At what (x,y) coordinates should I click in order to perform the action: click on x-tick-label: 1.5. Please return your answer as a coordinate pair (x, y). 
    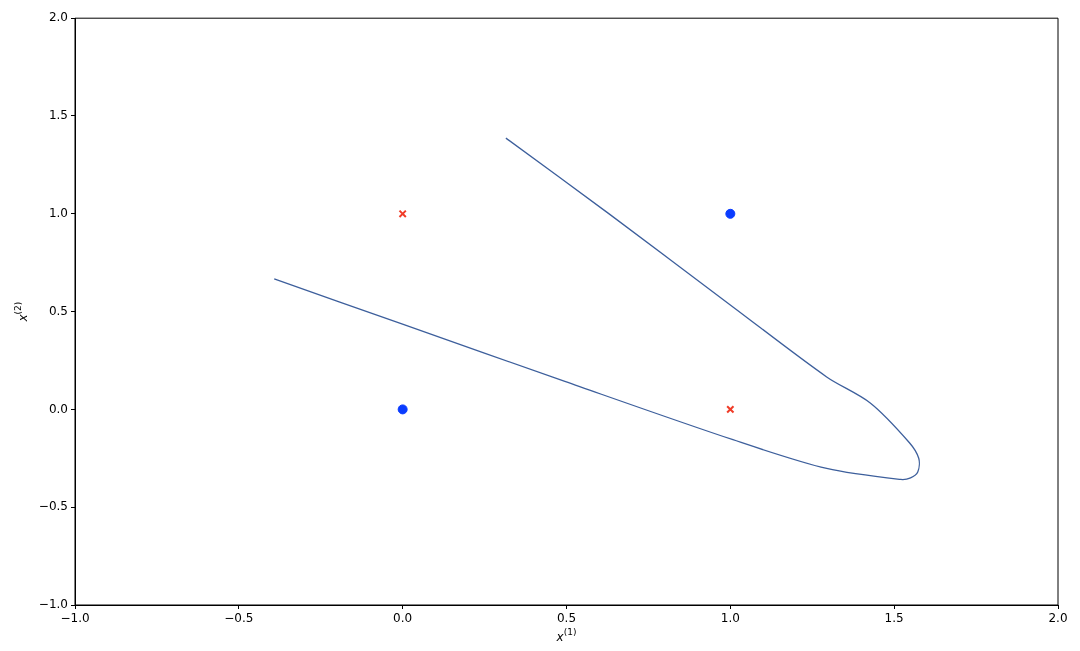
    Looking at the image, I should click on (894, 618).